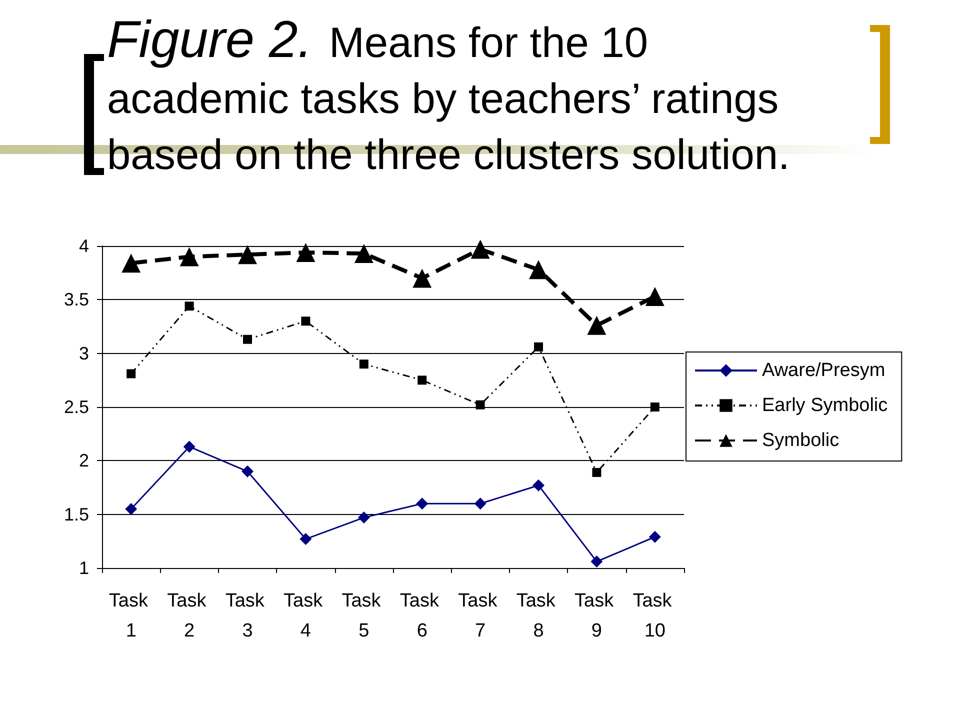 Image resolution: width=960 pixels, height=720 pixels. What do you see at coordinates (76, 407) in the screenshot?
I see `y-tick-label: 2.5` at bounding box center [76, 407].